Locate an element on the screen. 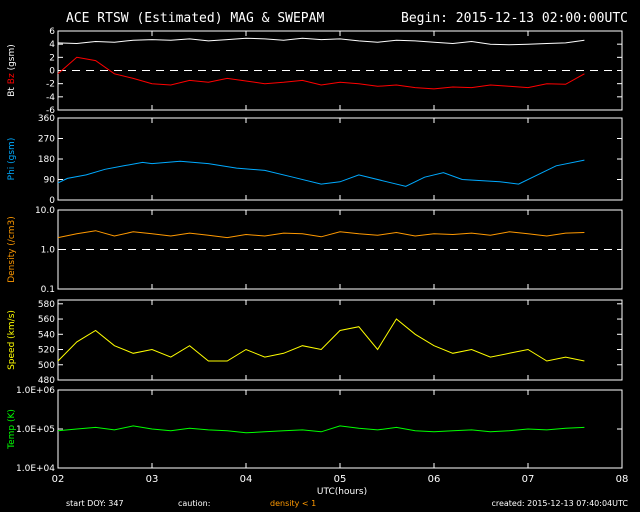 Image resolution: width=640 pixels, height=512 pixels. y-label-part: Density is located at coordinates (12, 265).